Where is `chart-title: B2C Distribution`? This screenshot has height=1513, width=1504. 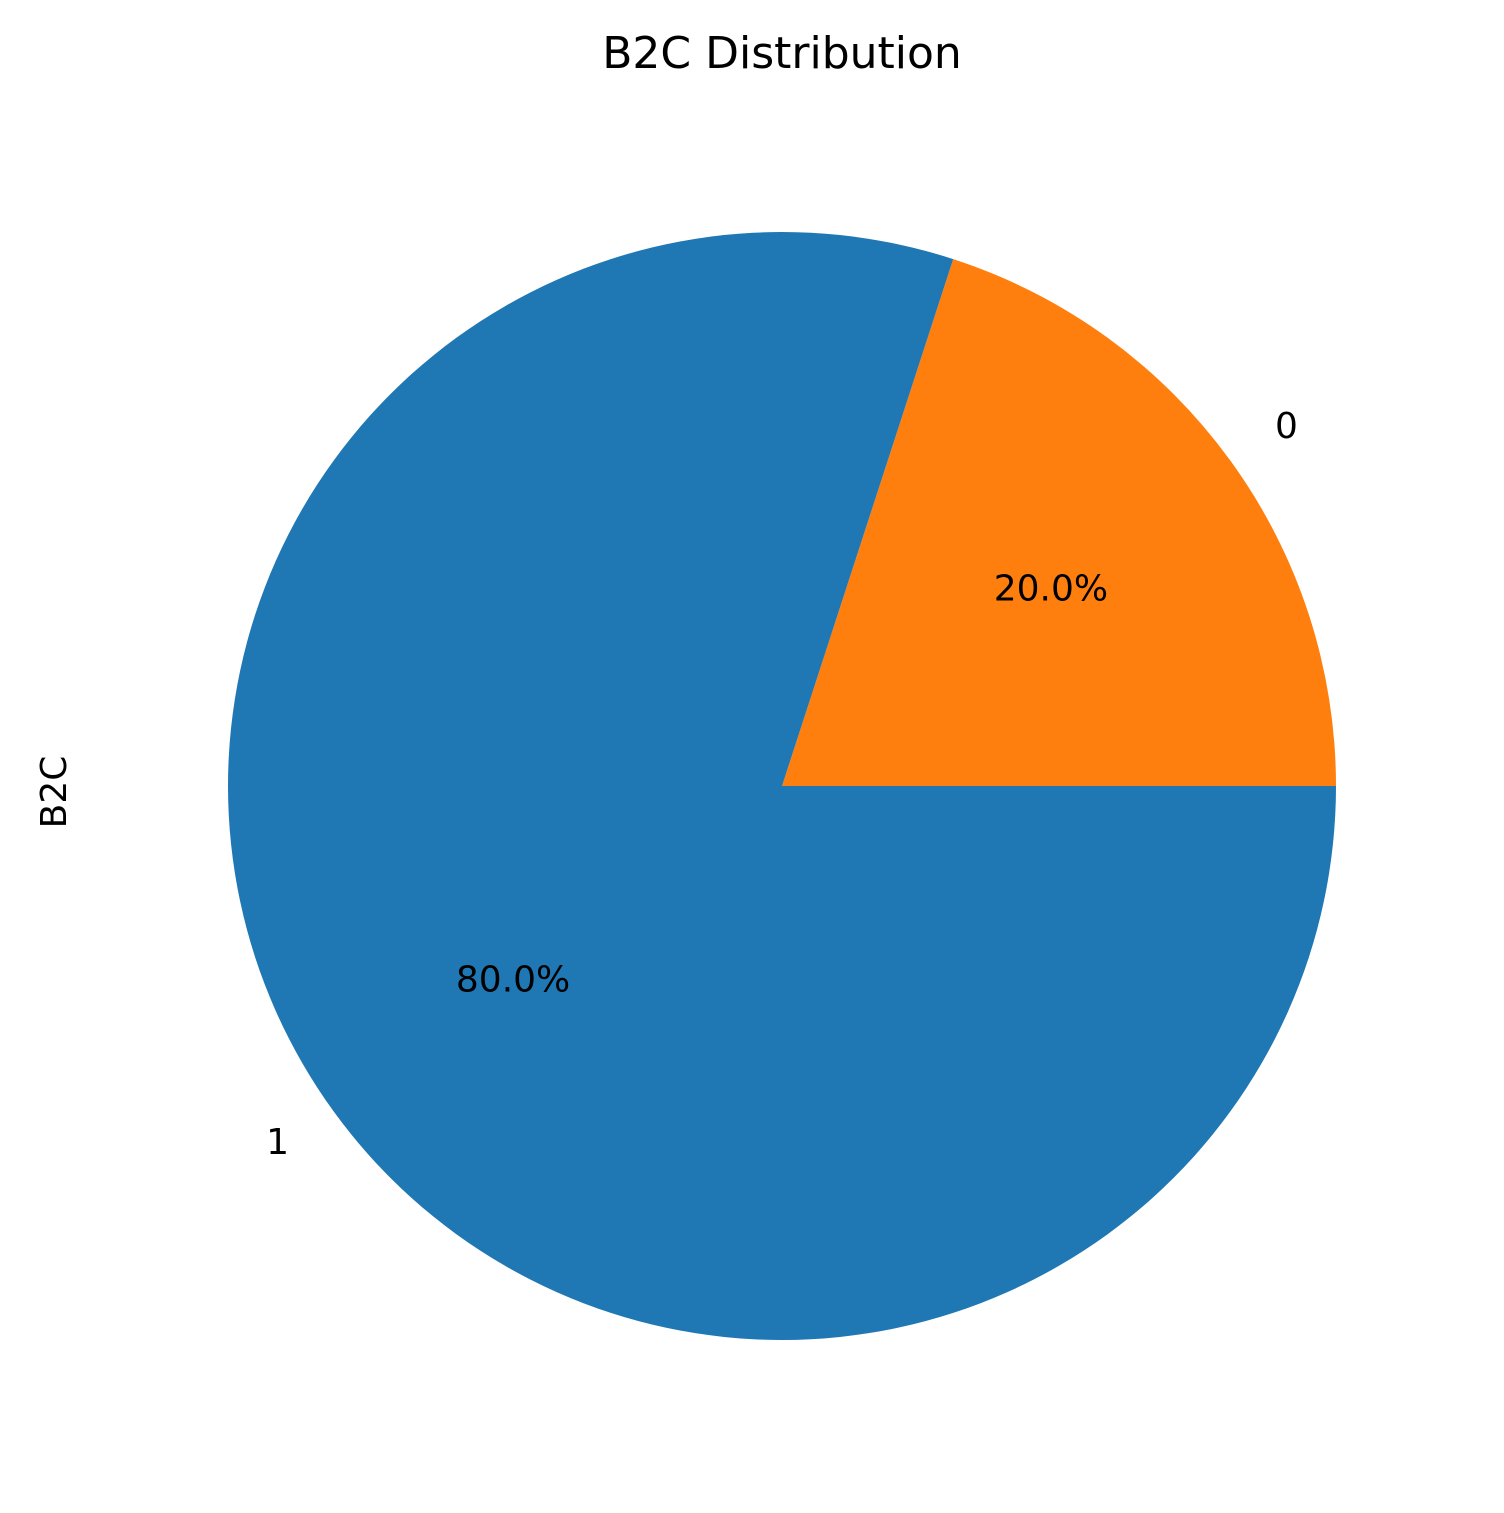
chart-title: B2C Distribution is located at coordinates (782, 53).